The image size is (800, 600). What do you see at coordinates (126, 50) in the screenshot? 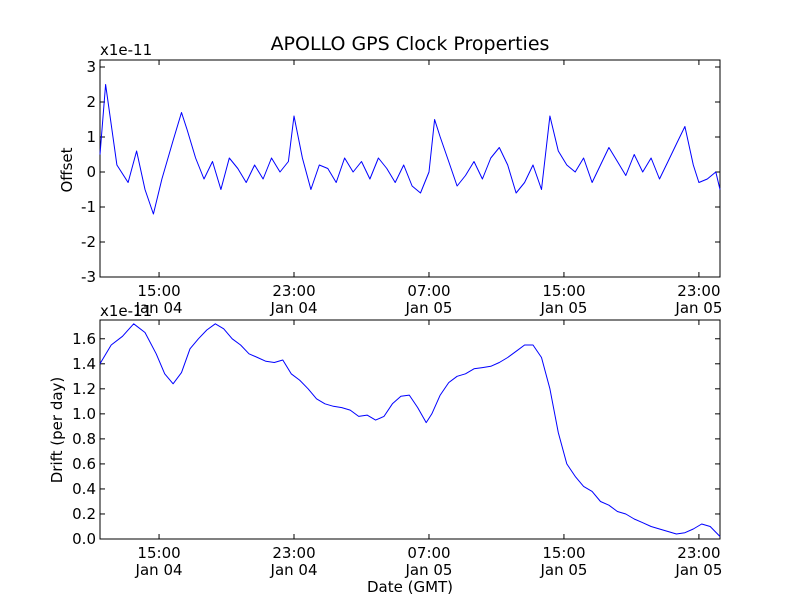
I see `panel-0-offset-text: x1e-11` at bounding box center [126, 50].